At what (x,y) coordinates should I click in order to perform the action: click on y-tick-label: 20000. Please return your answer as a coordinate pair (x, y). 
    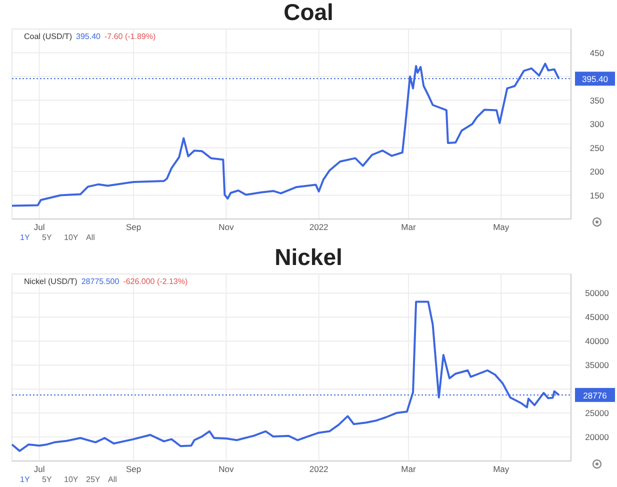
    Looking at the image, I should click on (597, 437).